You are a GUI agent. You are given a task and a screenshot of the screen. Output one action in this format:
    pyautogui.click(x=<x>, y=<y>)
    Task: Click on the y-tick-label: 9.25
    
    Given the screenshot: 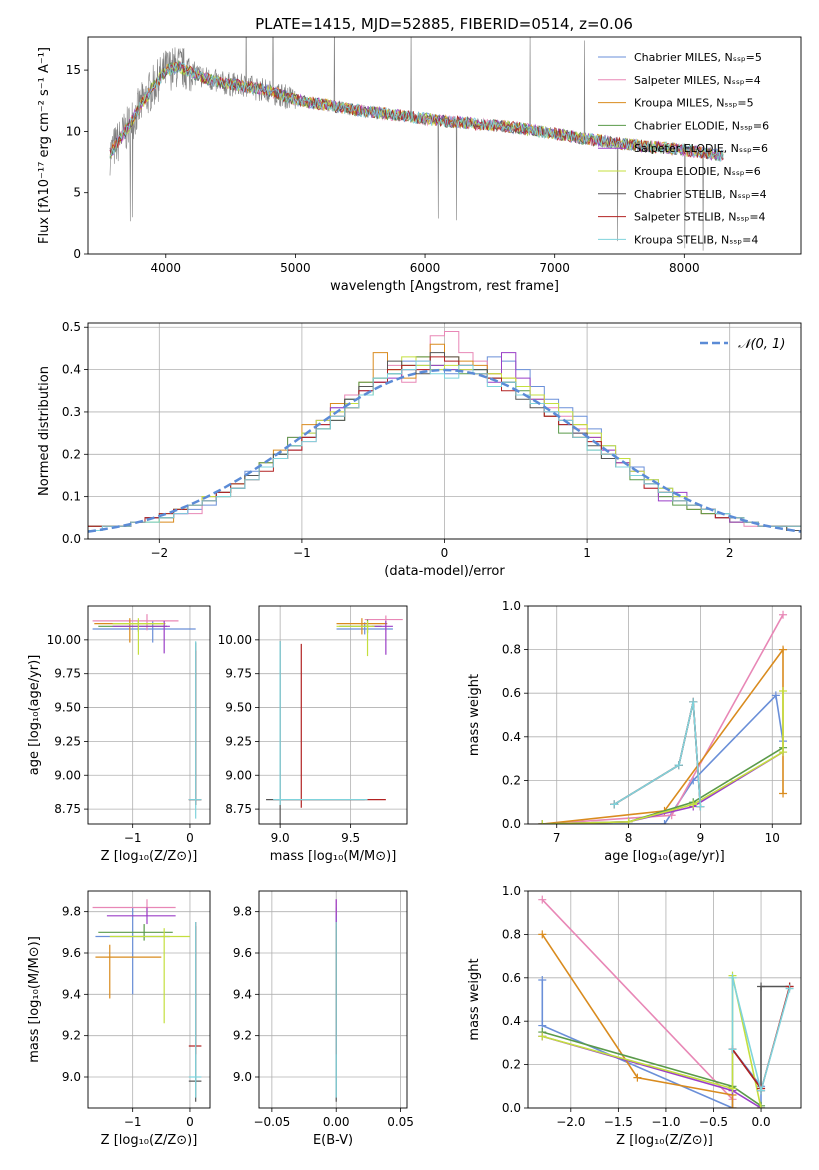 What is the action you would take?
    pyautogui.click(x=67, y=741)
    